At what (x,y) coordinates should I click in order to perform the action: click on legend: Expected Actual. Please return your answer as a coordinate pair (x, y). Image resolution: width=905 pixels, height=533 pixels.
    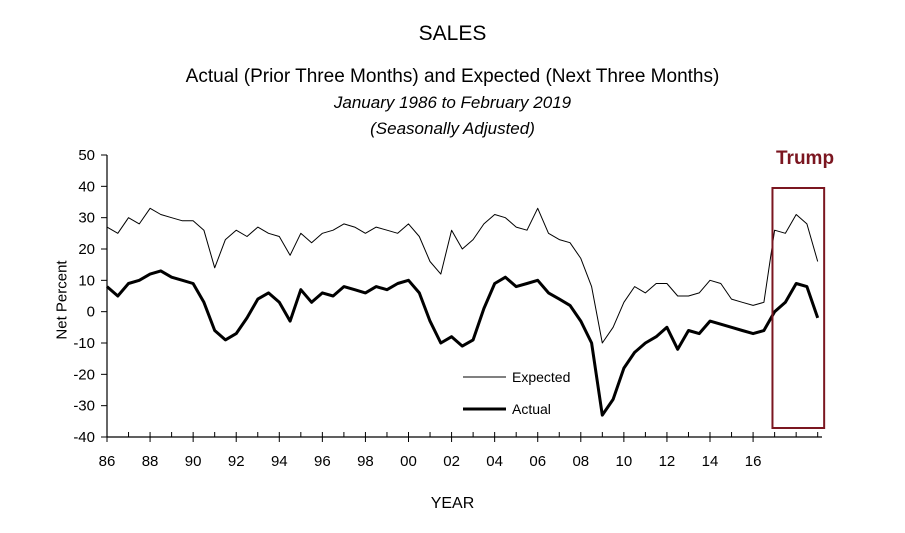
    Looking at the image, I should click on (516, 393).